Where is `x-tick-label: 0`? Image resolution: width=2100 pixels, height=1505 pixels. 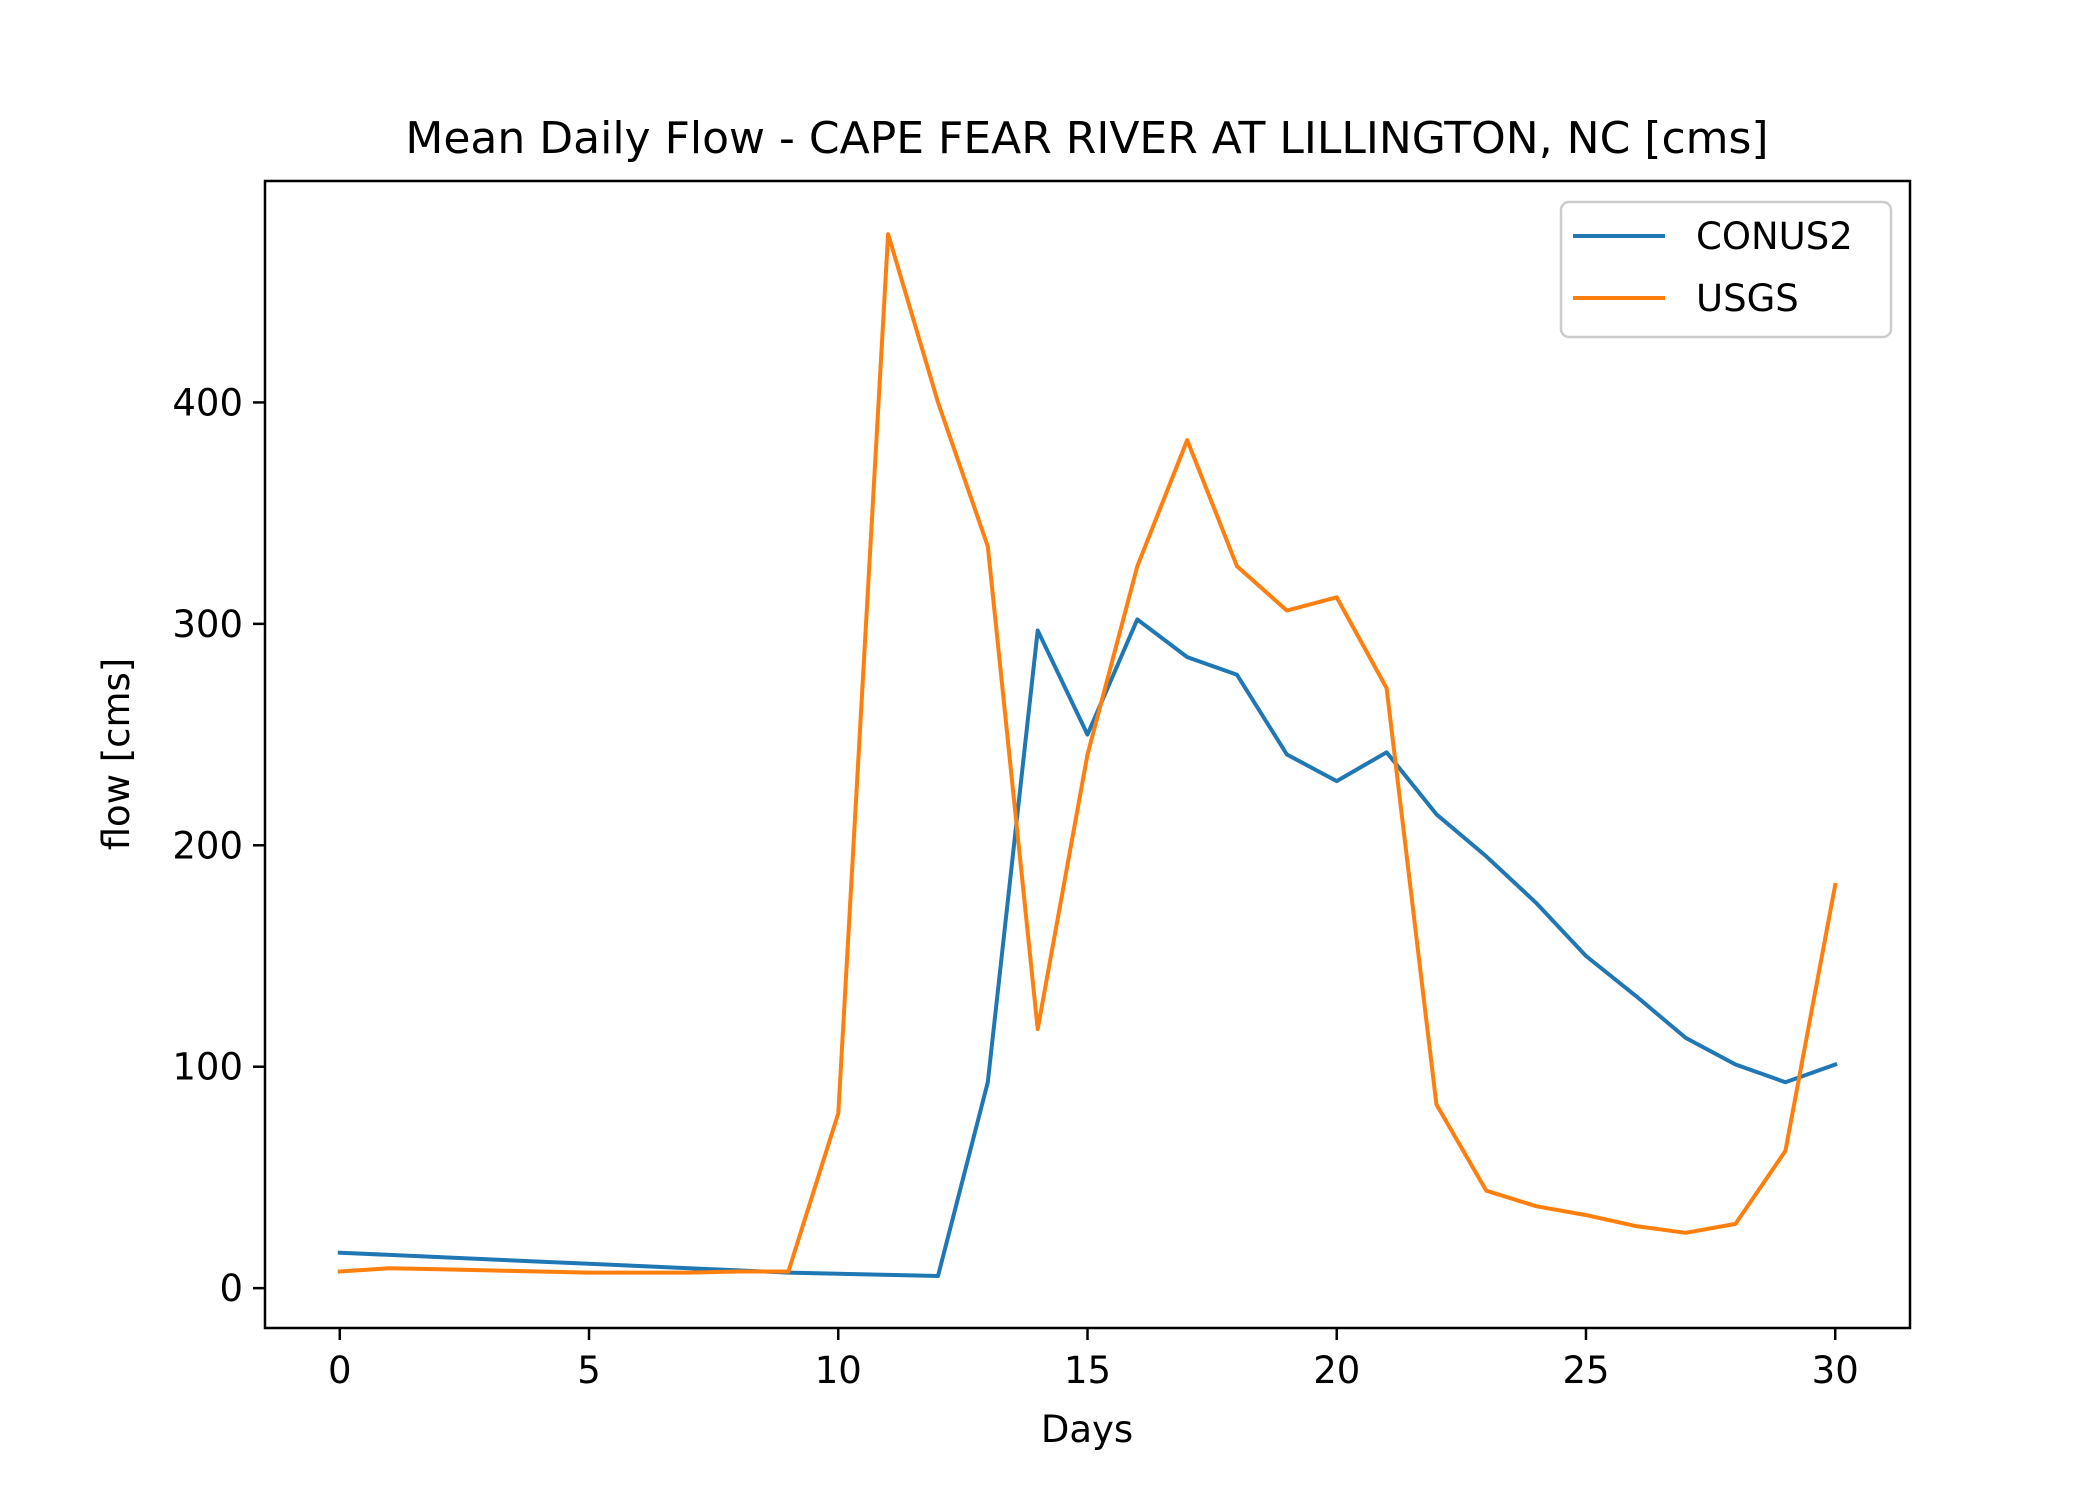
x-tick-label: 0 is located at coordinates (340, 1370).